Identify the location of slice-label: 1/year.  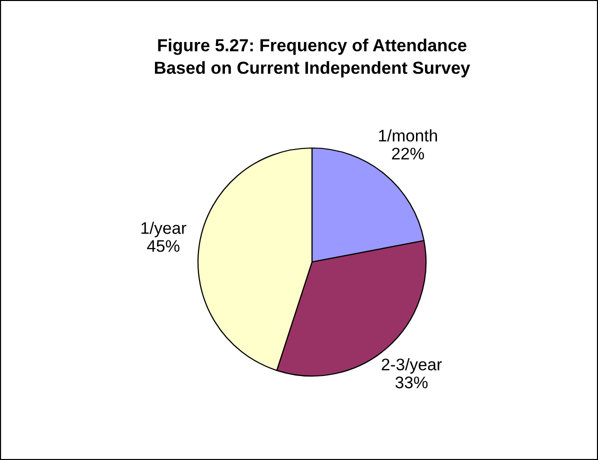
(163, 230).